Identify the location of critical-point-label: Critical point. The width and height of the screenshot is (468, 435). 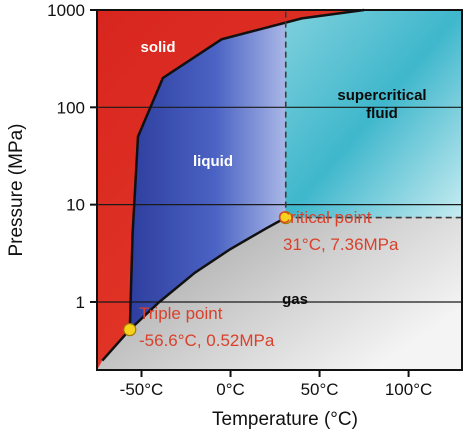
(325, 217).